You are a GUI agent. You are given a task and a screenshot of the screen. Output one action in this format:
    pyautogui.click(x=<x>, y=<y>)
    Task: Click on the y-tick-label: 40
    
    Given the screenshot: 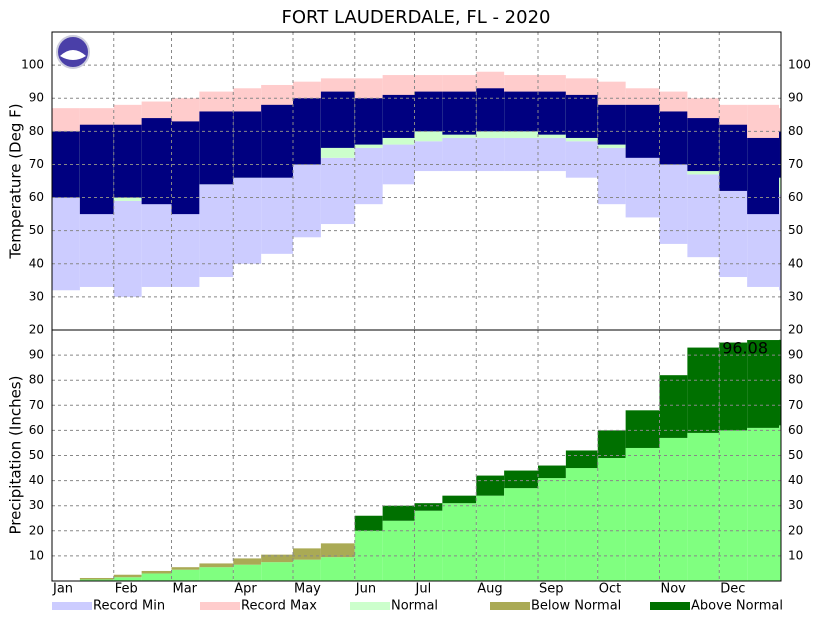 What is the action you would take?
    pyautogui.click(x=36, y=480)
    